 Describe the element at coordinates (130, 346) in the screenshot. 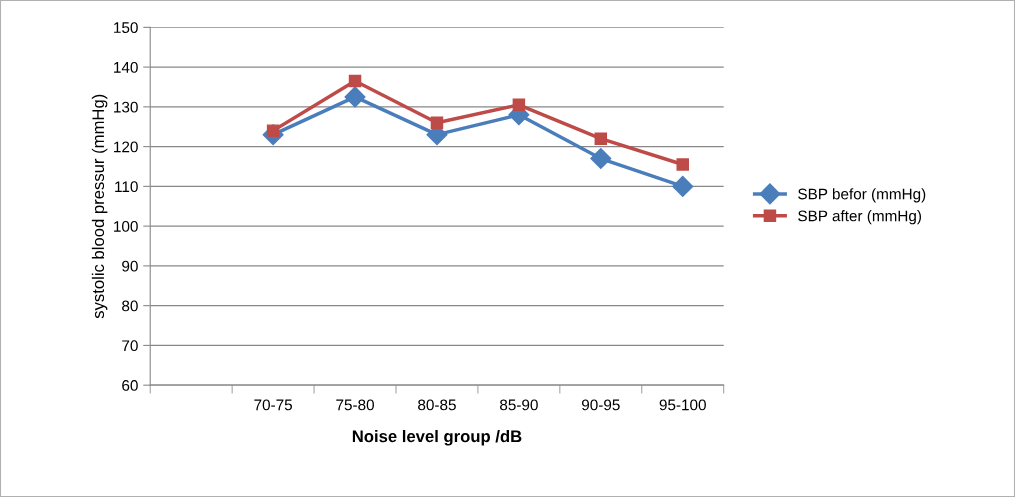

I see `y-tick-label: 70` at that location.